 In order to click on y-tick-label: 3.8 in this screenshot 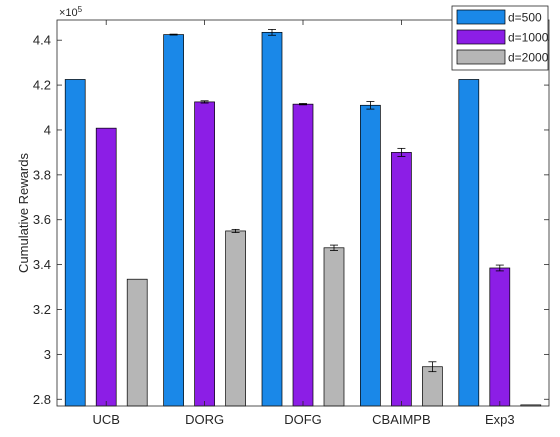, I will do `click(42, 174)`.